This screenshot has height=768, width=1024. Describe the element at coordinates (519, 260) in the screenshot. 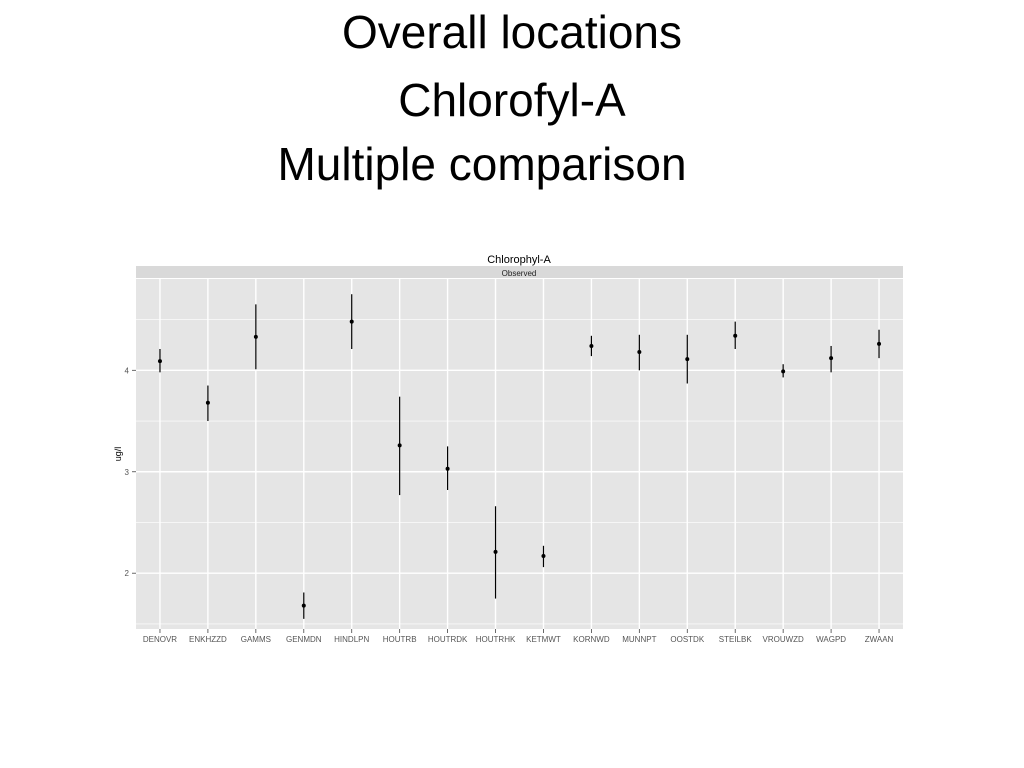

I see `chart-title: Chlorophyl-A` at that location.